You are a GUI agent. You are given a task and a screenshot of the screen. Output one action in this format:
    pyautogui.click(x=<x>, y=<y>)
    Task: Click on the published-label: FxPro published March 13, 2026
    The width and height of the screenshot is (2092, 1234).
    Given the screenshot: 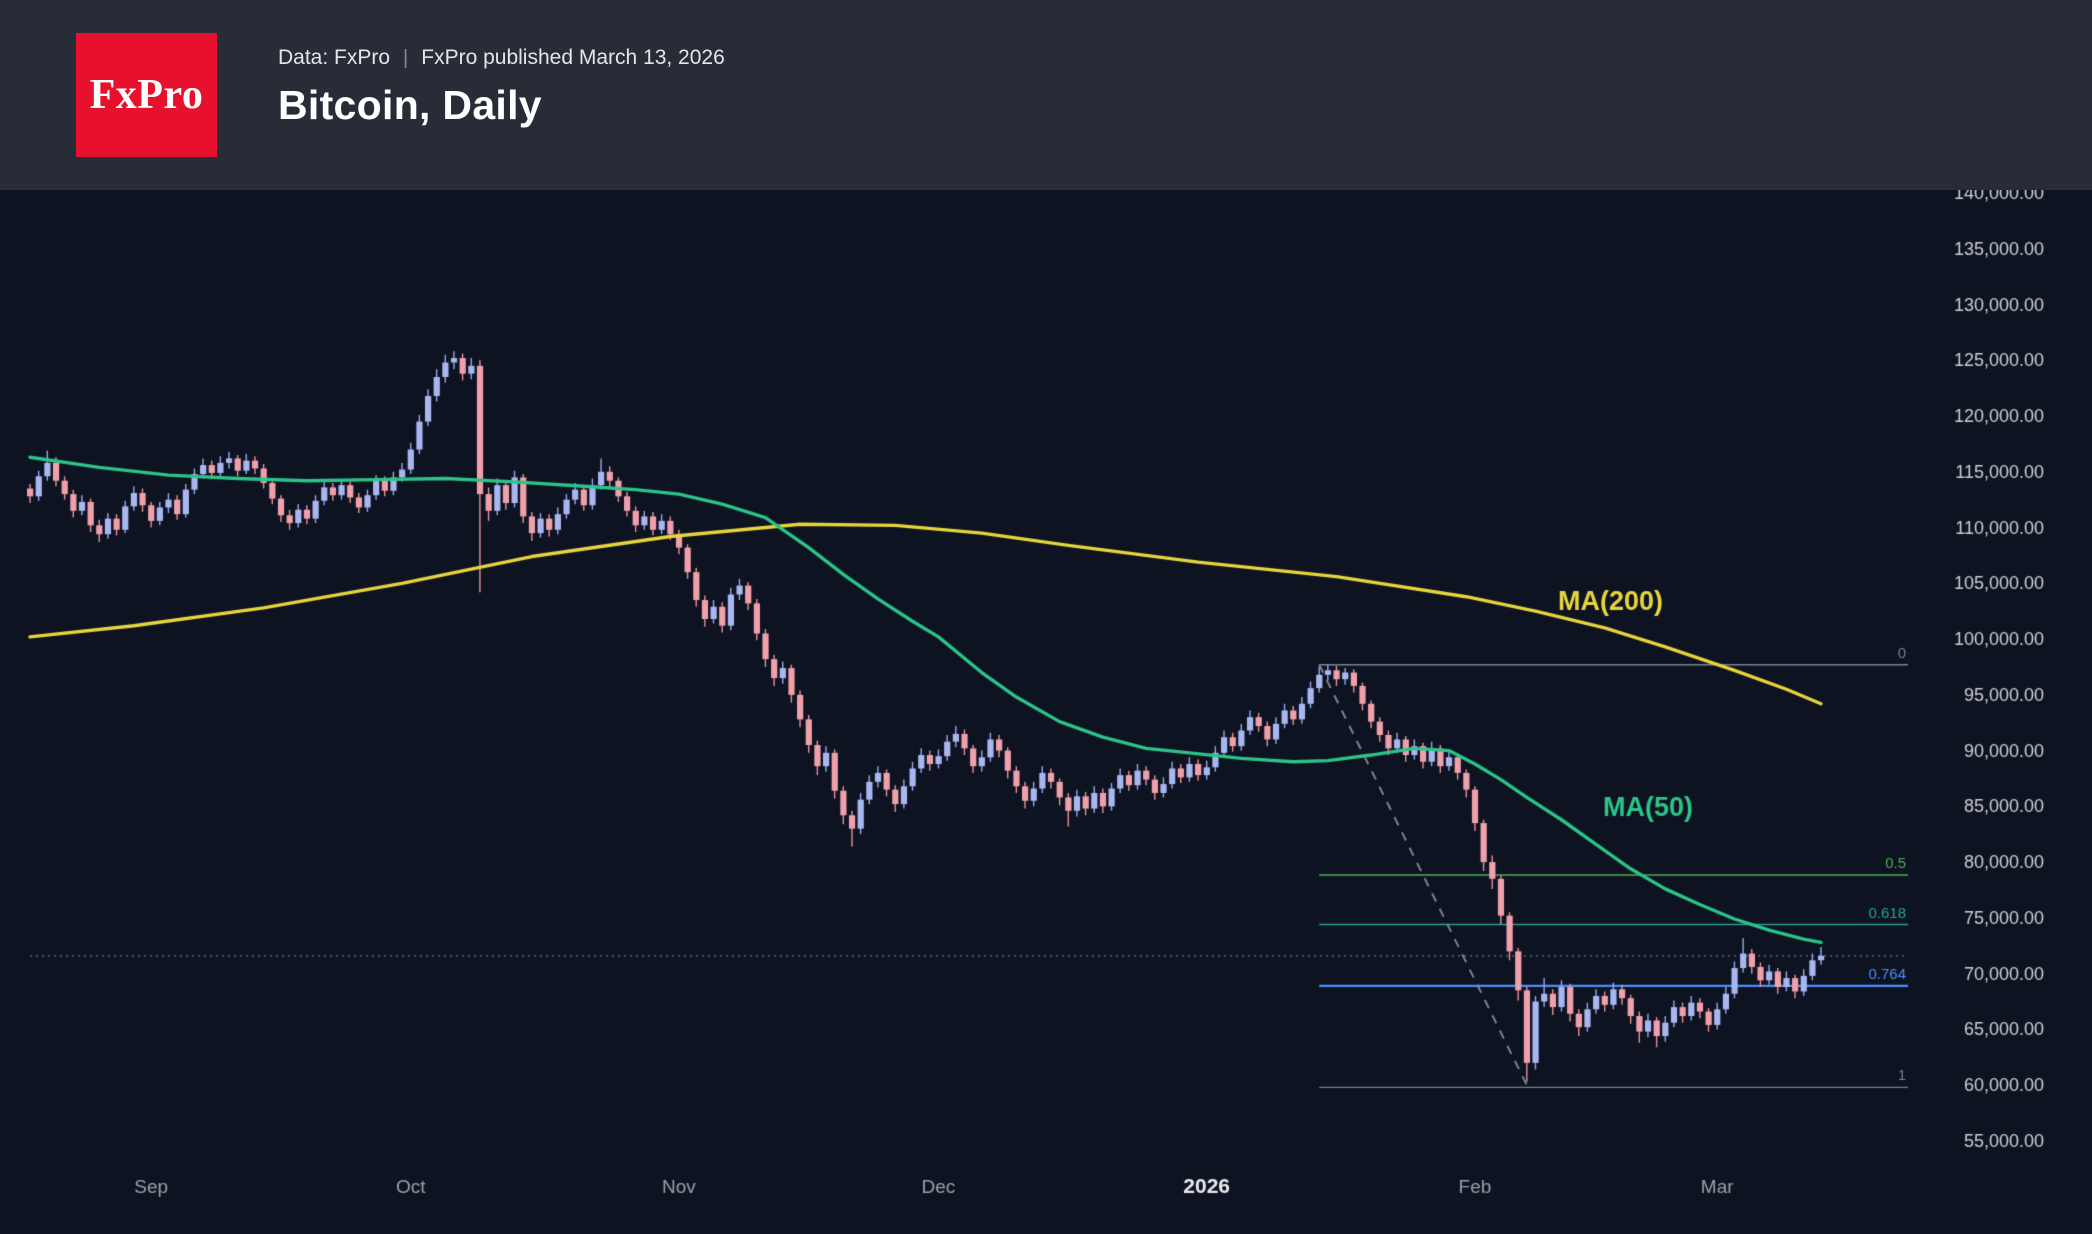 What is the action you would take?
    pyautogui.click(x=573, y=57)
    